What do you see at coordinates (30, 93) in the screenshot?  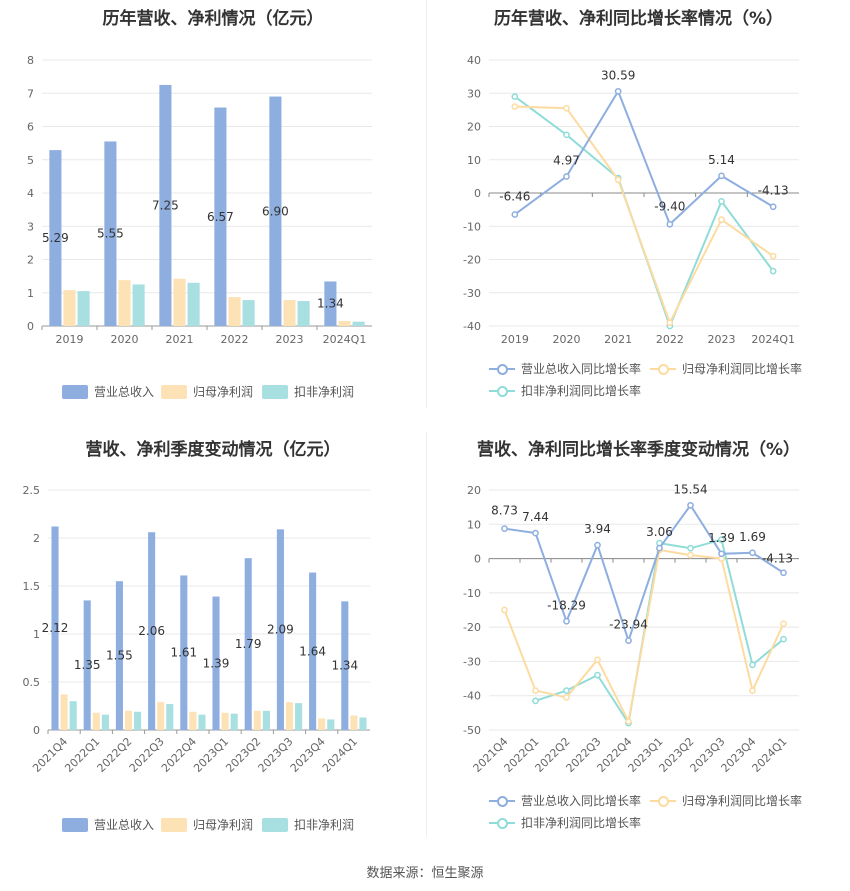 I see `y-tick-label: 7` at bounding box center [30, 93].